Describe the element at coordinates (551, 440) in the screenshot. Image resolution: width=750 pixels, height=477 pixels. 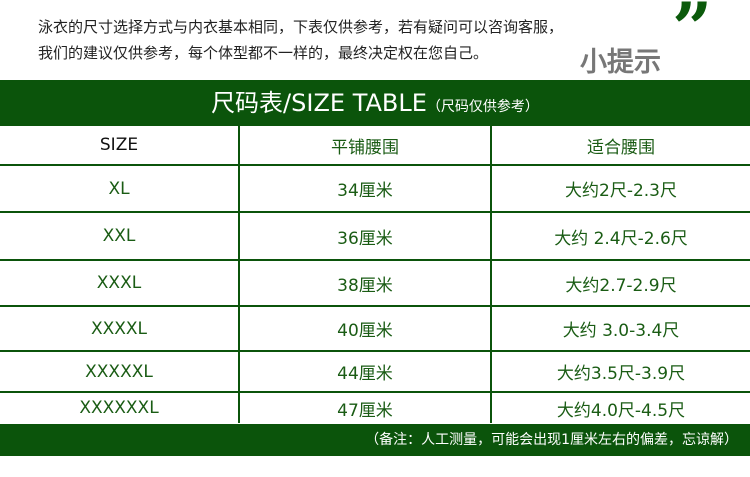
I see `footer-note: （备注：人工测量，可能会出现1厘米左右的偏差，忘谅解）` at that location.